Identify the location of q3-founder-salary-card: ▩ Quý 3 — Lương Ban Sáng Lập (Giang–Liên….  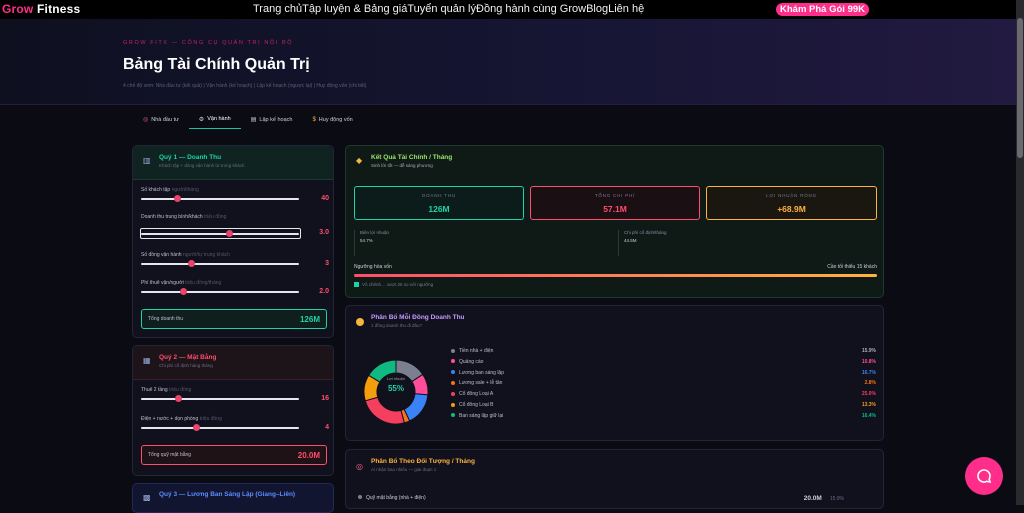
(233, 498).